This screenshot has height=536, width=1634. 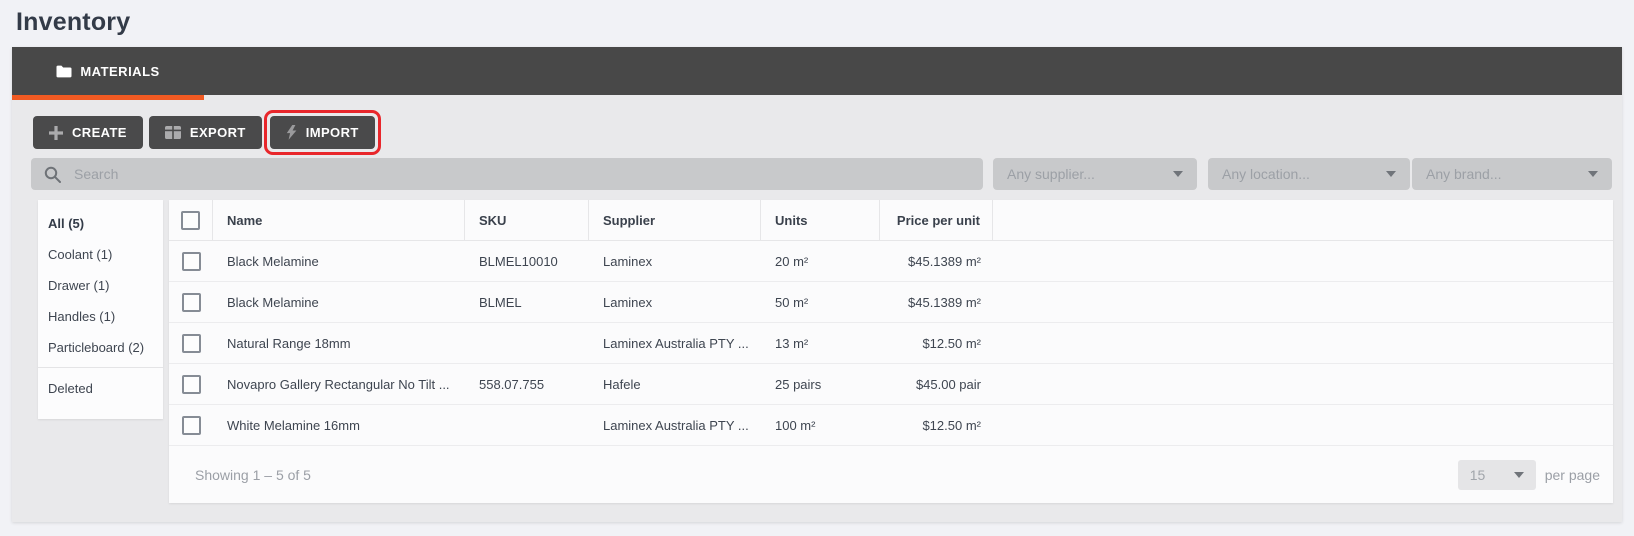 What do you see at coordinates (798, 384) in the screenshot?
I see `cell-units: 25 pairs` at bounding box center [798, 384].